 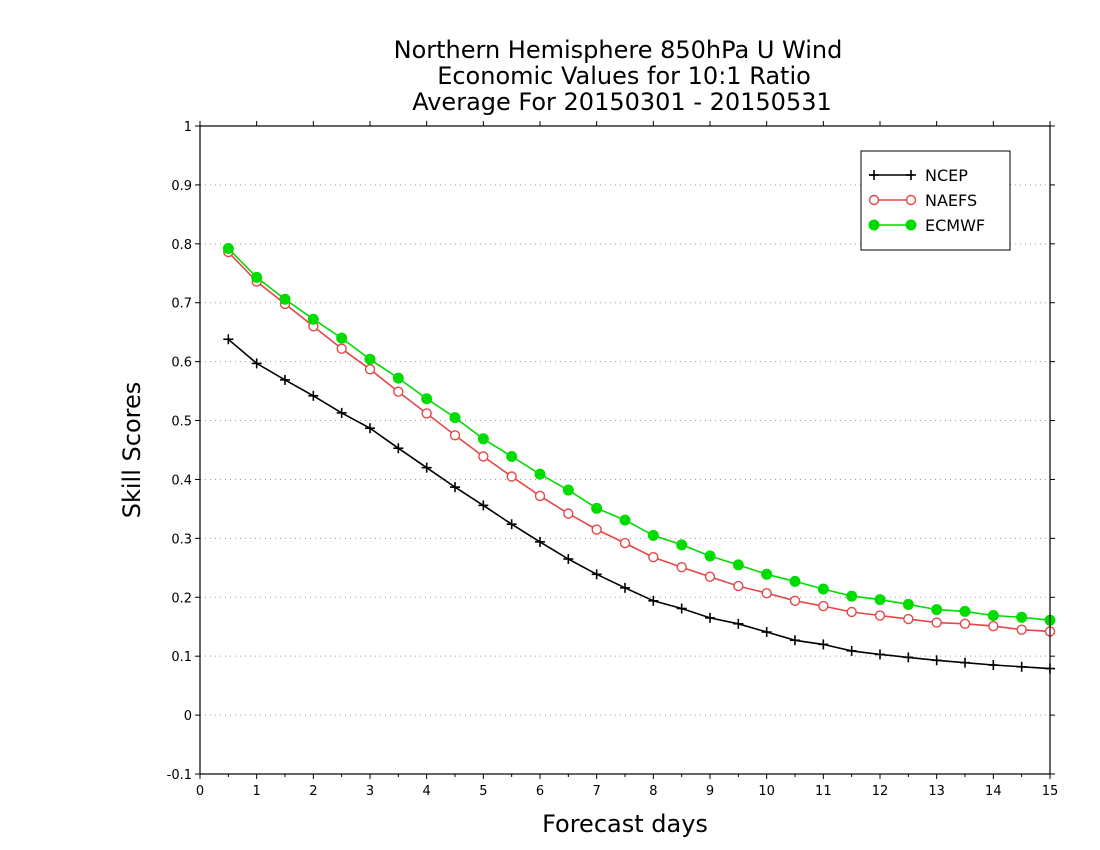 I want to click on y-tick-label: 0.2, so click(x=181, y=598).